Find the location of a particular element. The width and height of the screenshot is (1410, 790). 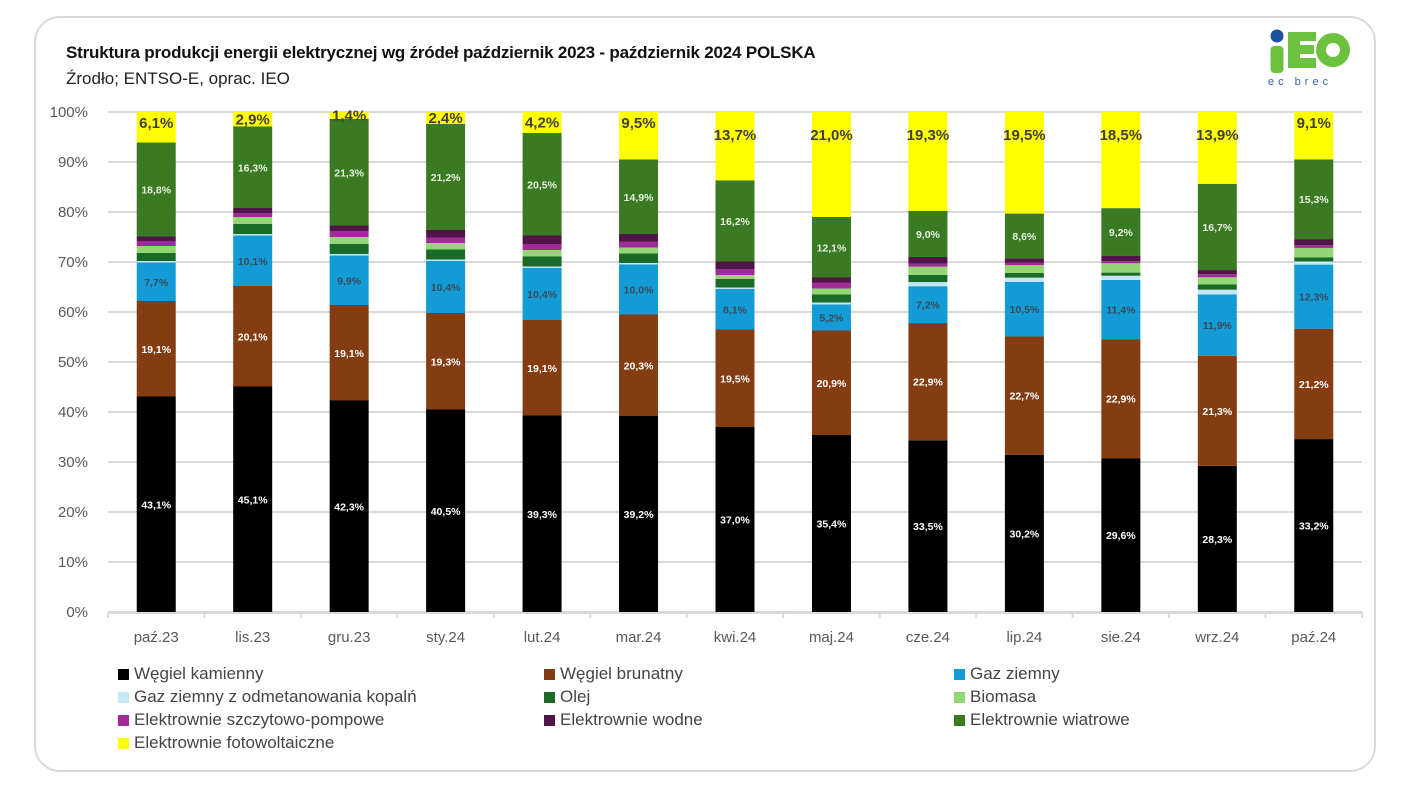

data-label: 39,3% is located at coordinates (542, 515).